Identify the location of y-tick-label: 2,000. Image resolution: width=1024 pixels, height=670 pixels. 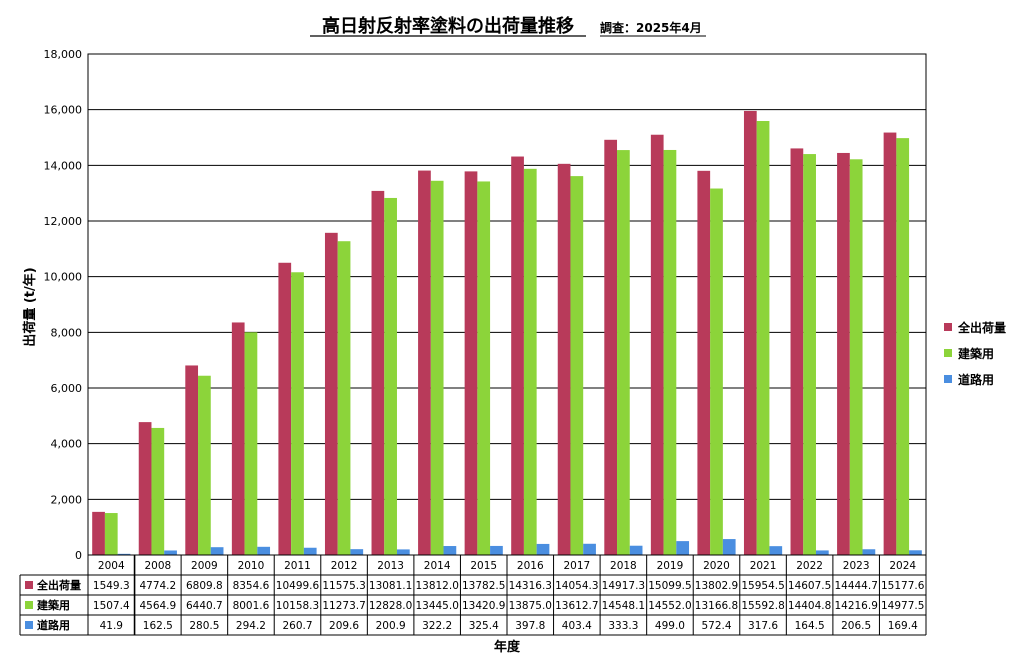
(67, 499).